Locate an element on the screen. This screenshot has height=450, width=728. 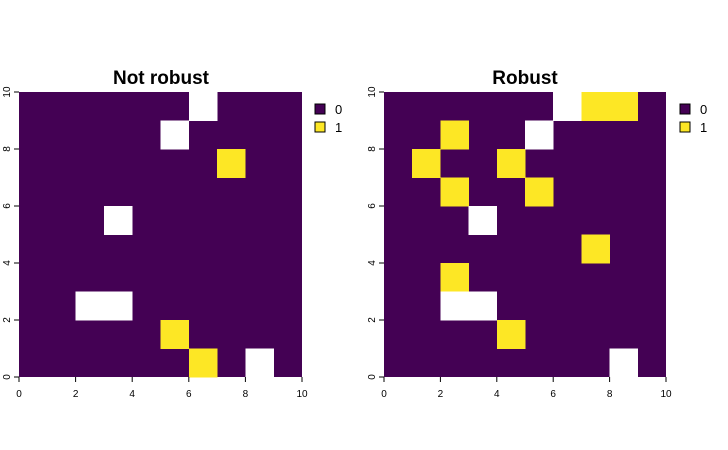
y-tick-label-not-robust: 2 is located at coordinates (7, 320).